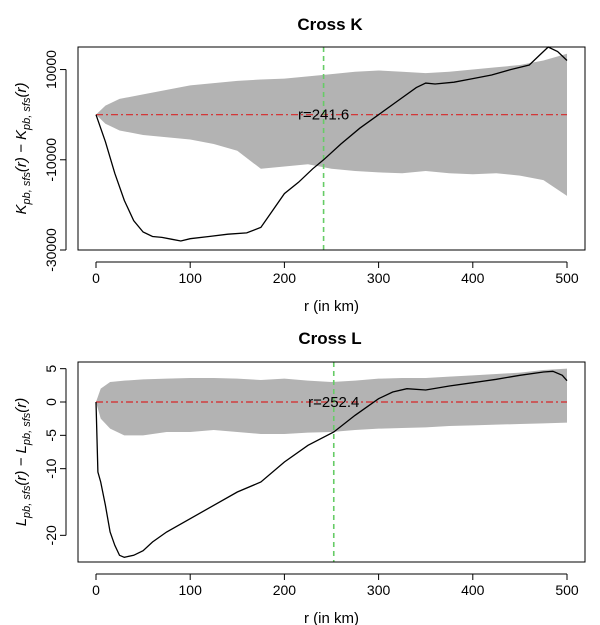  I want to click on y-tick-label: 10000, so click(51, 69).